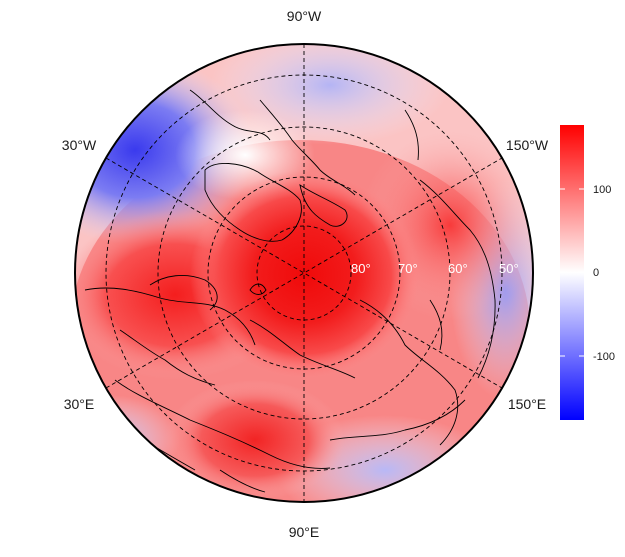 The height and width of the screenshot is (557, 625). What do you see at coordinates (604, 357) in the screenshot?
I see `colorbar-tick-neg100: -100` at bounding box center [604, 357].